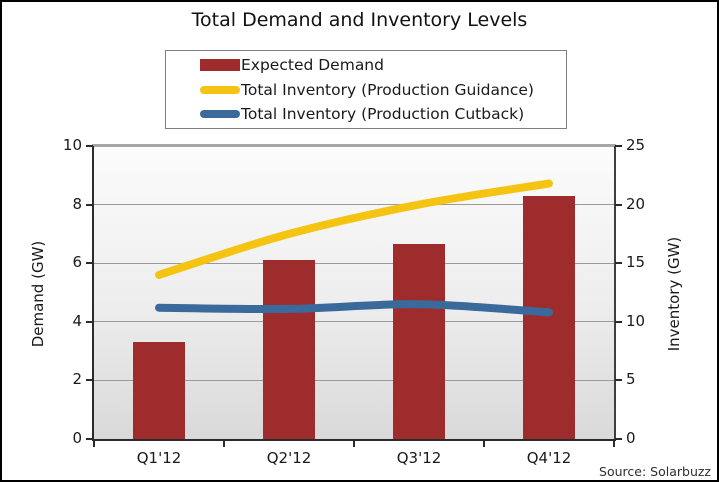 Image resolution: width=719 pixels, height=482 pixels. I want to click on y-tick-label-left-2: 2, so click(77, 379).